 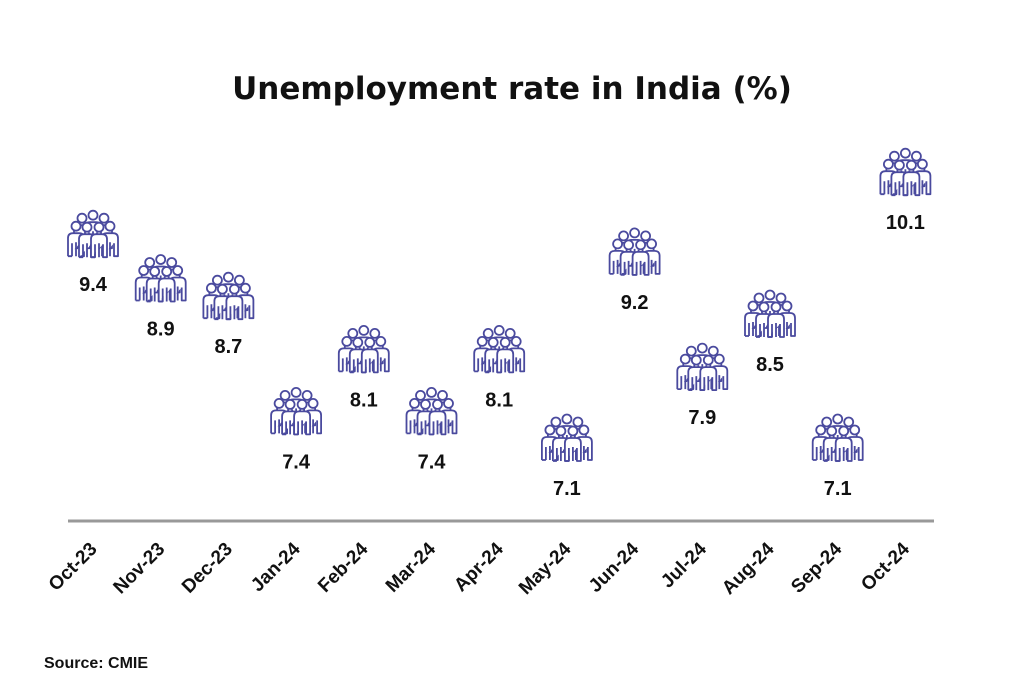 I want to click on data-label: 7.9, so click(x=702, y=418).